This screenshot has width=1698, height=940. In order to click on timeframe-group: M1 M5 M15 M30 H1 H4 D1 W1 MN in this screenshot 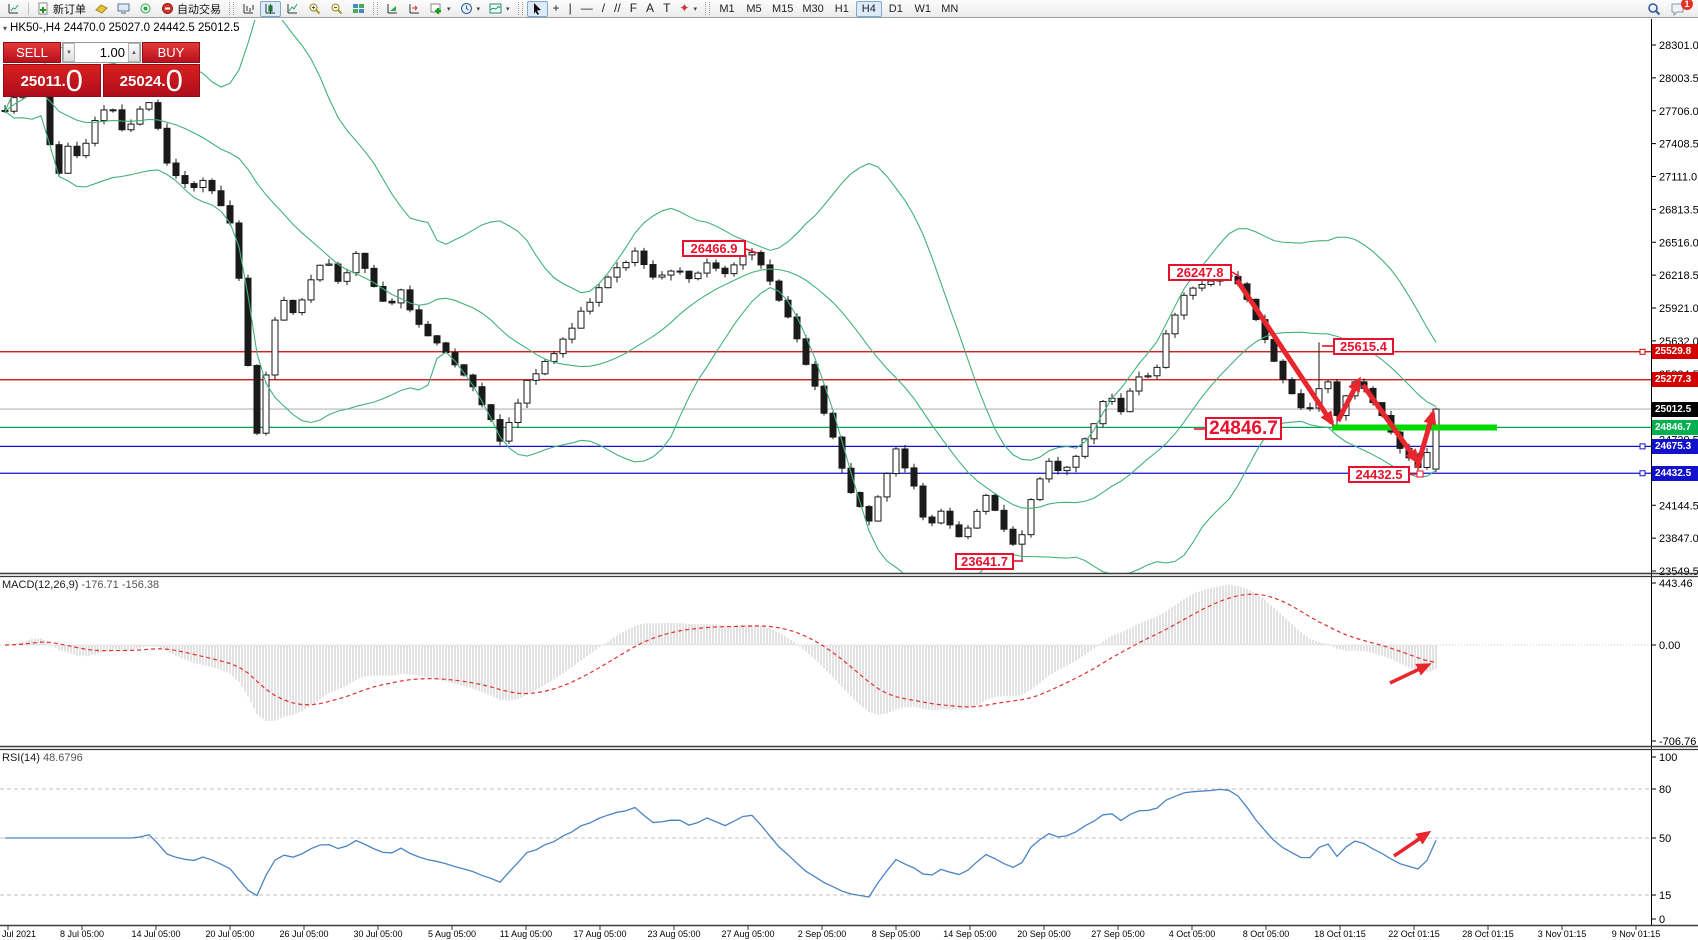, I will do `click(838, 8)`.